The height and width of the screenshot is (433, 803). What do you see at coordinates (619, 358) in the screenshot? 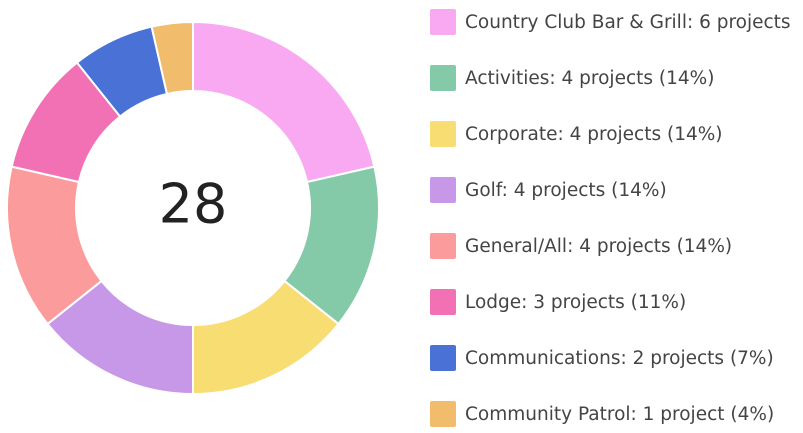
I see `legend-label: Communications: 2 projects (7%)` at bounding box center [619, 358].